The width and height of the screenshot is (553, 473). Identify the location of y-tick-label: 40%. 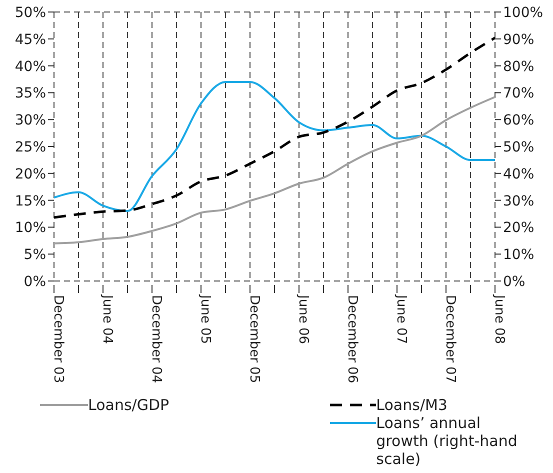
(30, 66).